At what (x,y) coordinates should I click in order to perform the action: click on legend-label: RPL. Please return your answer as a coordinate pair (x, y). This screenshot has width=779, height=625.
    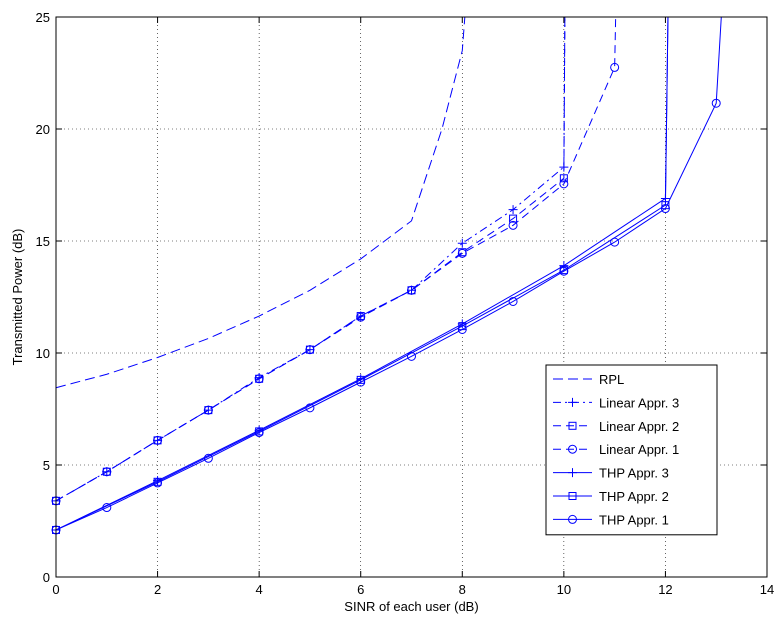
    Looking at the image, I should click on (611, 379).